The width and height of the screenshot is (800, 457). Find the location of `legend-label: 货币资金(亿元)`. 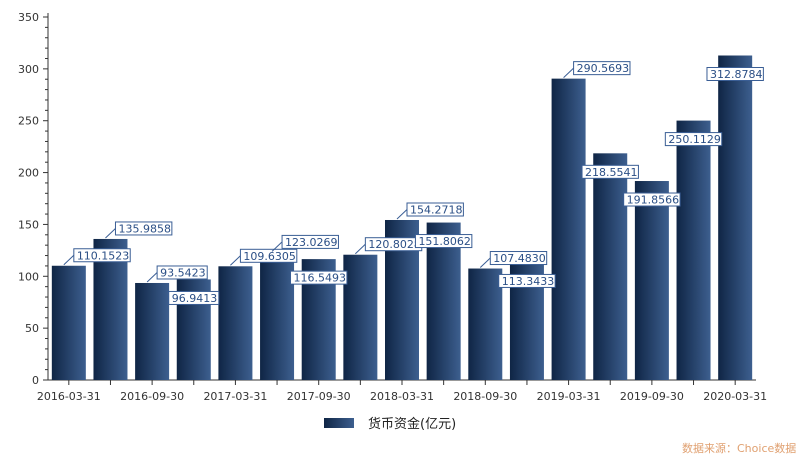

legend-label: 货币资金(亿元) is located at coordinates (412, 424).